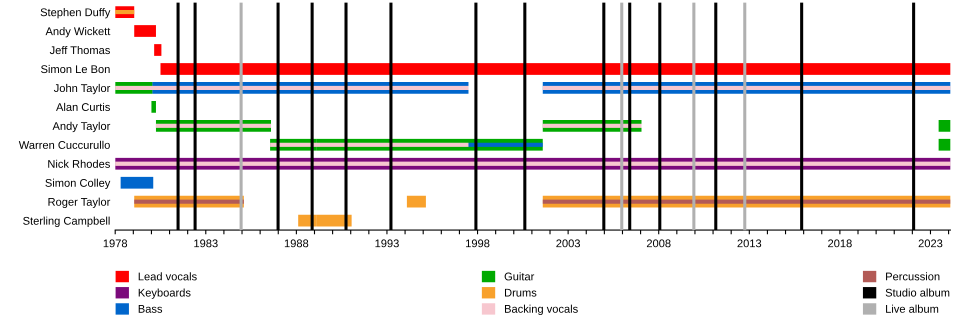 The height and width of the screenshot is (325, 960). I want to click on x-tick-label: 1998, so click(478, 243).